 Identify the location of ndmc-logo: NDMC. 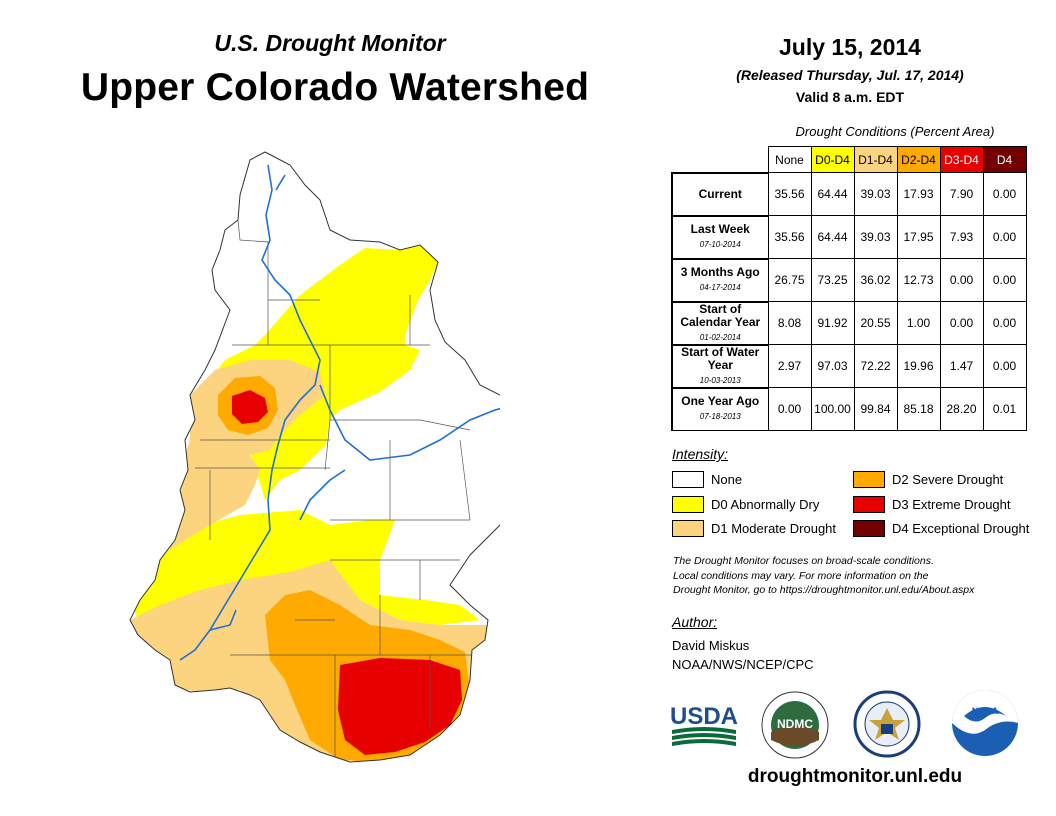
(795, 725).